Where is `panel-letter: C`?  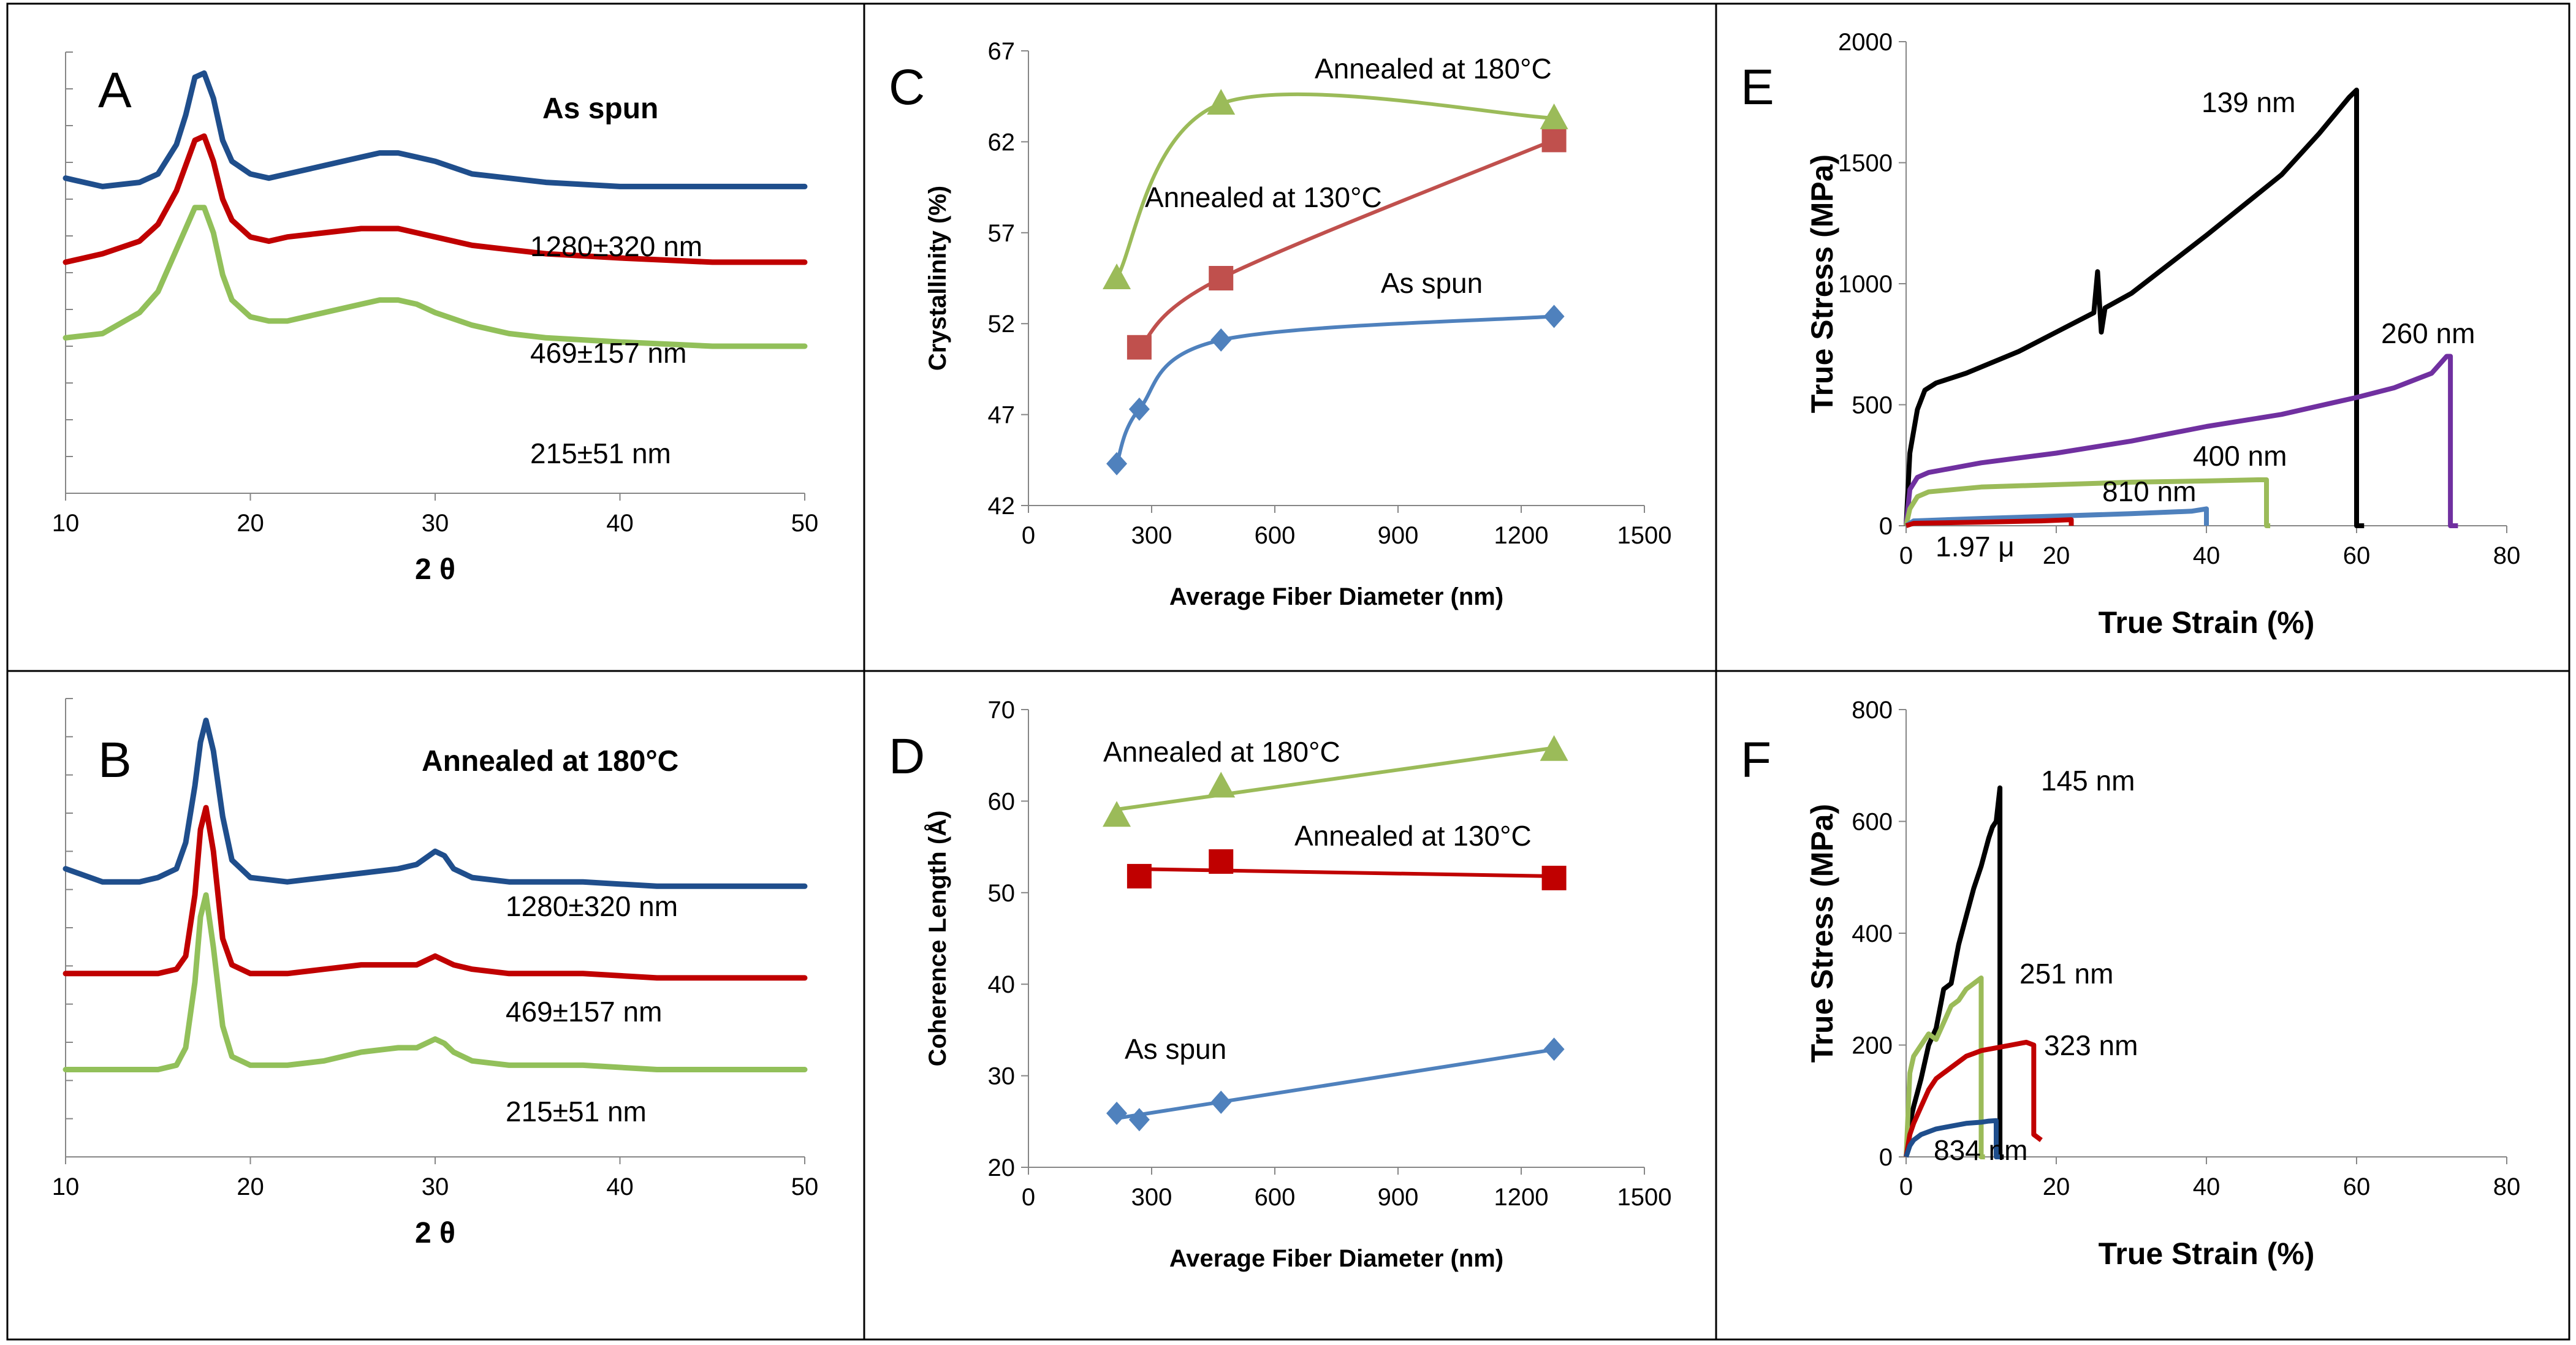
panel-letter: C is located at coordinates (907, 87).